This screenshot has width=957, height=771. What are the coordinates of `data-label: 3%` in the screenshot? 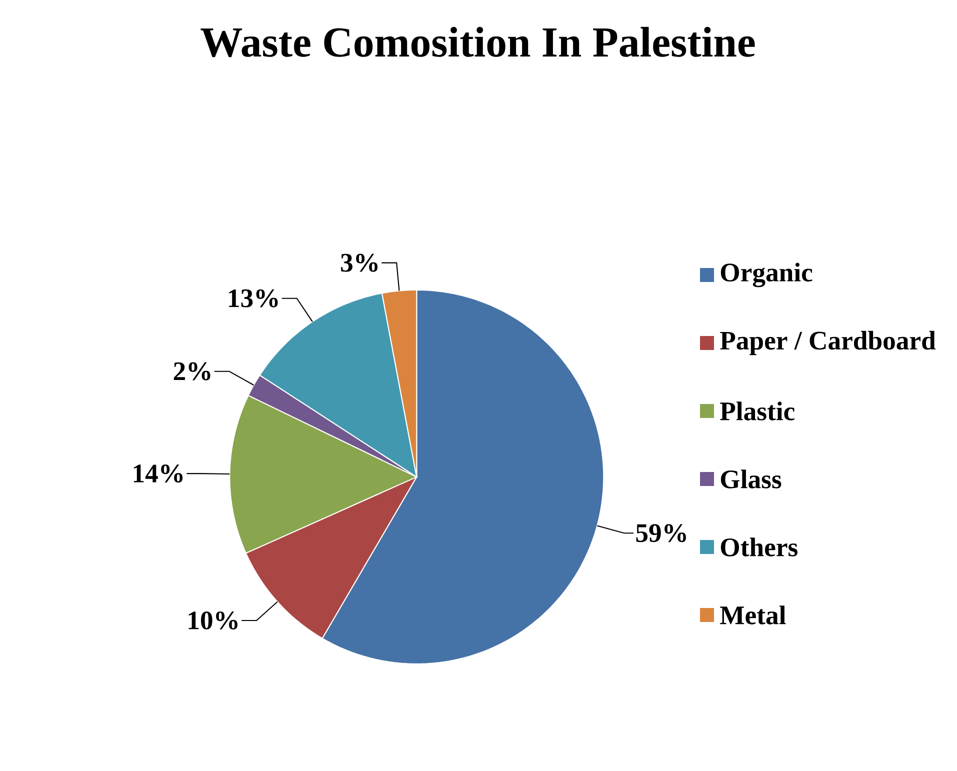 It's located at (359, 263).